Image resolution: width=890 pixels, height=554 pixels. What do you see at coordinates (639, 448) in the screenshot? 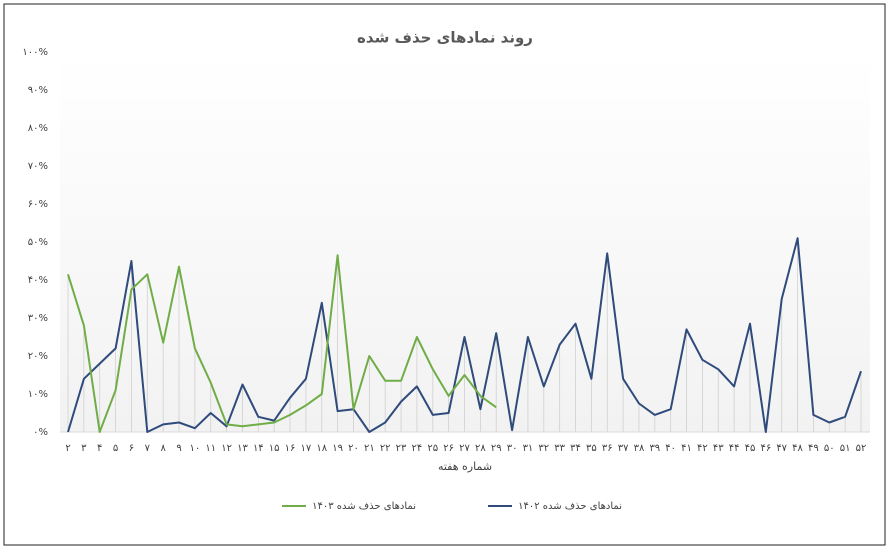
I see `x-tick-label: ۳۸` at bounding box center [639, 448].